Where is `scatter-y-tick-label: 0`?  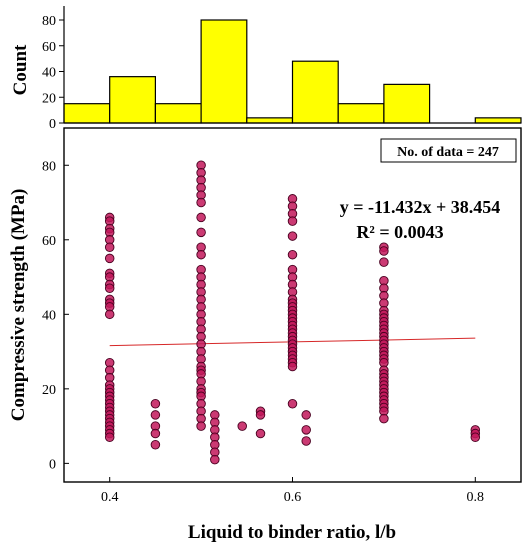
scatter-y-tick-label: 0 is located at coordinates (52, 464).